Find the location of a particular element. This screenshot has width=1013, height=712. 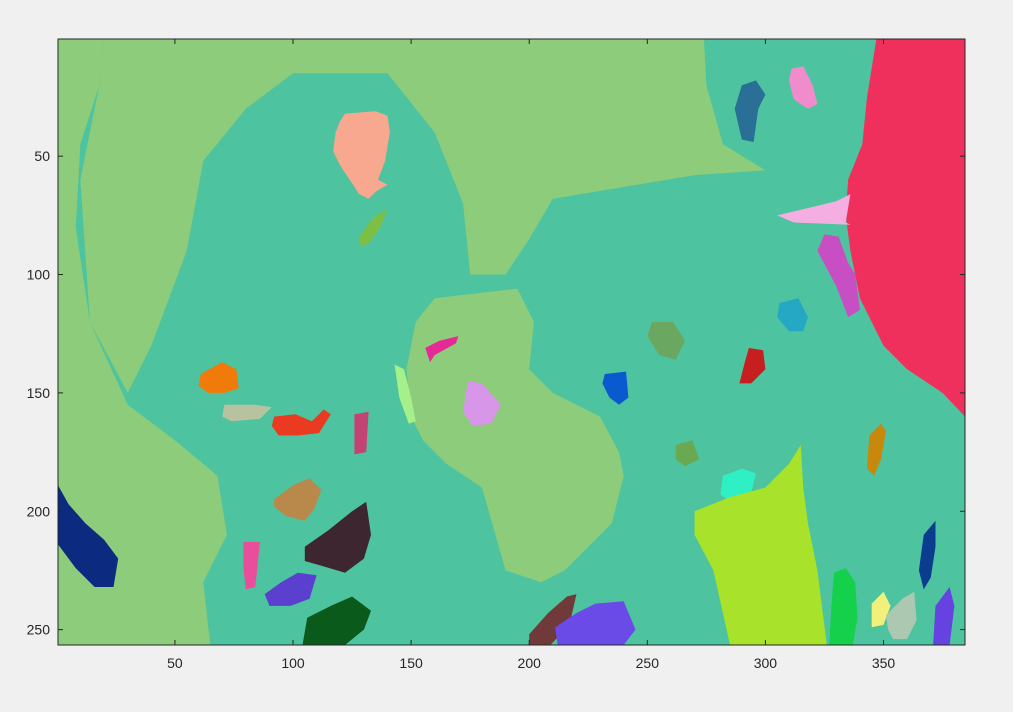

y-tick-label: 150 is located at coordinates (39, 393).